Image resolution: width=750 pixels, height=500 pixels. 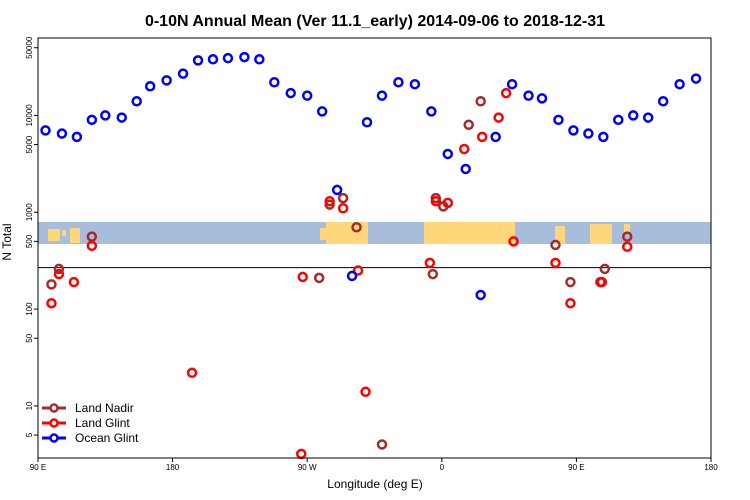 I want to click on y-tick-label: 50, so click(x=29, y=337).